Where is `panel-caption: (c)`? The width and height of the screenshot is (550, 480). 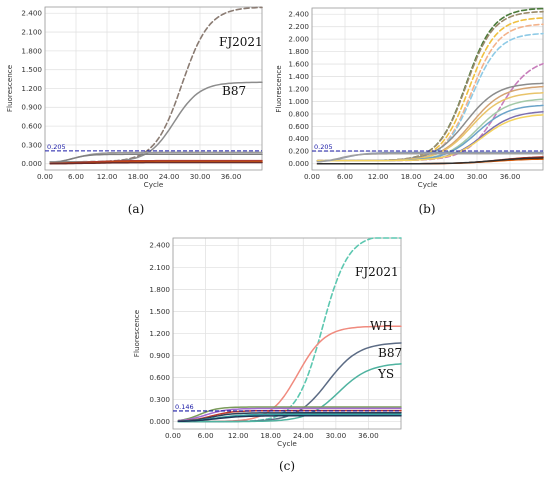
panel-caption: (c) is located at coordinates (287, 466).